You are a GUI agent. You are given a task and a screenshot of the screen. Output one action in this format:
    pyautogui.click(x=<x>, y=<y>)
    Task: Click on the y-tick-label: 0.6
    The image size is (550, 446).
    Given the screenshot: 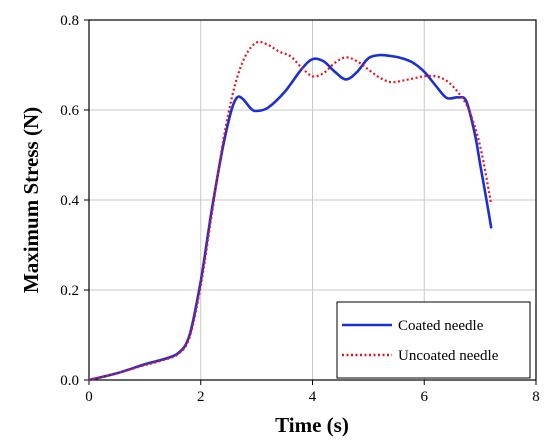 What is the action you would take?
    pyautogui.click(x=69, y=111)
    